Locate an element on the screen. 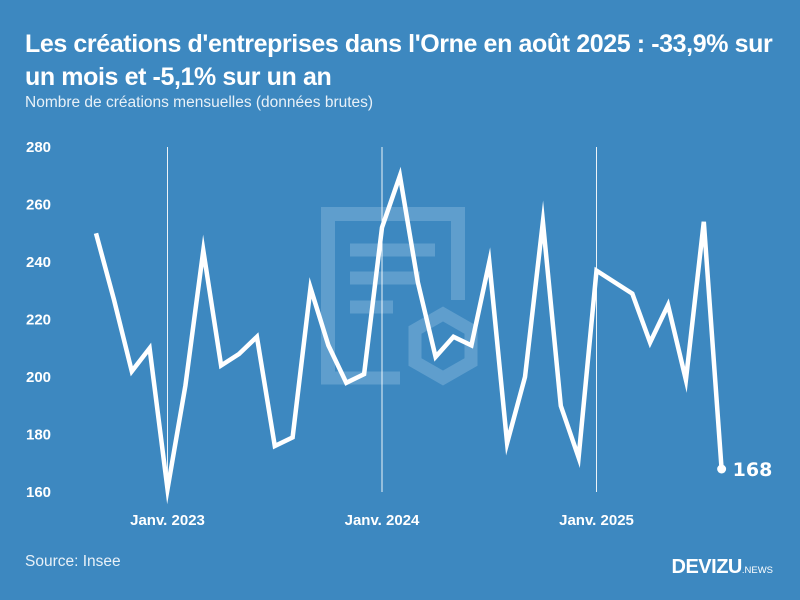  y-tick-label: 280 is located at coordinates (38, 147).